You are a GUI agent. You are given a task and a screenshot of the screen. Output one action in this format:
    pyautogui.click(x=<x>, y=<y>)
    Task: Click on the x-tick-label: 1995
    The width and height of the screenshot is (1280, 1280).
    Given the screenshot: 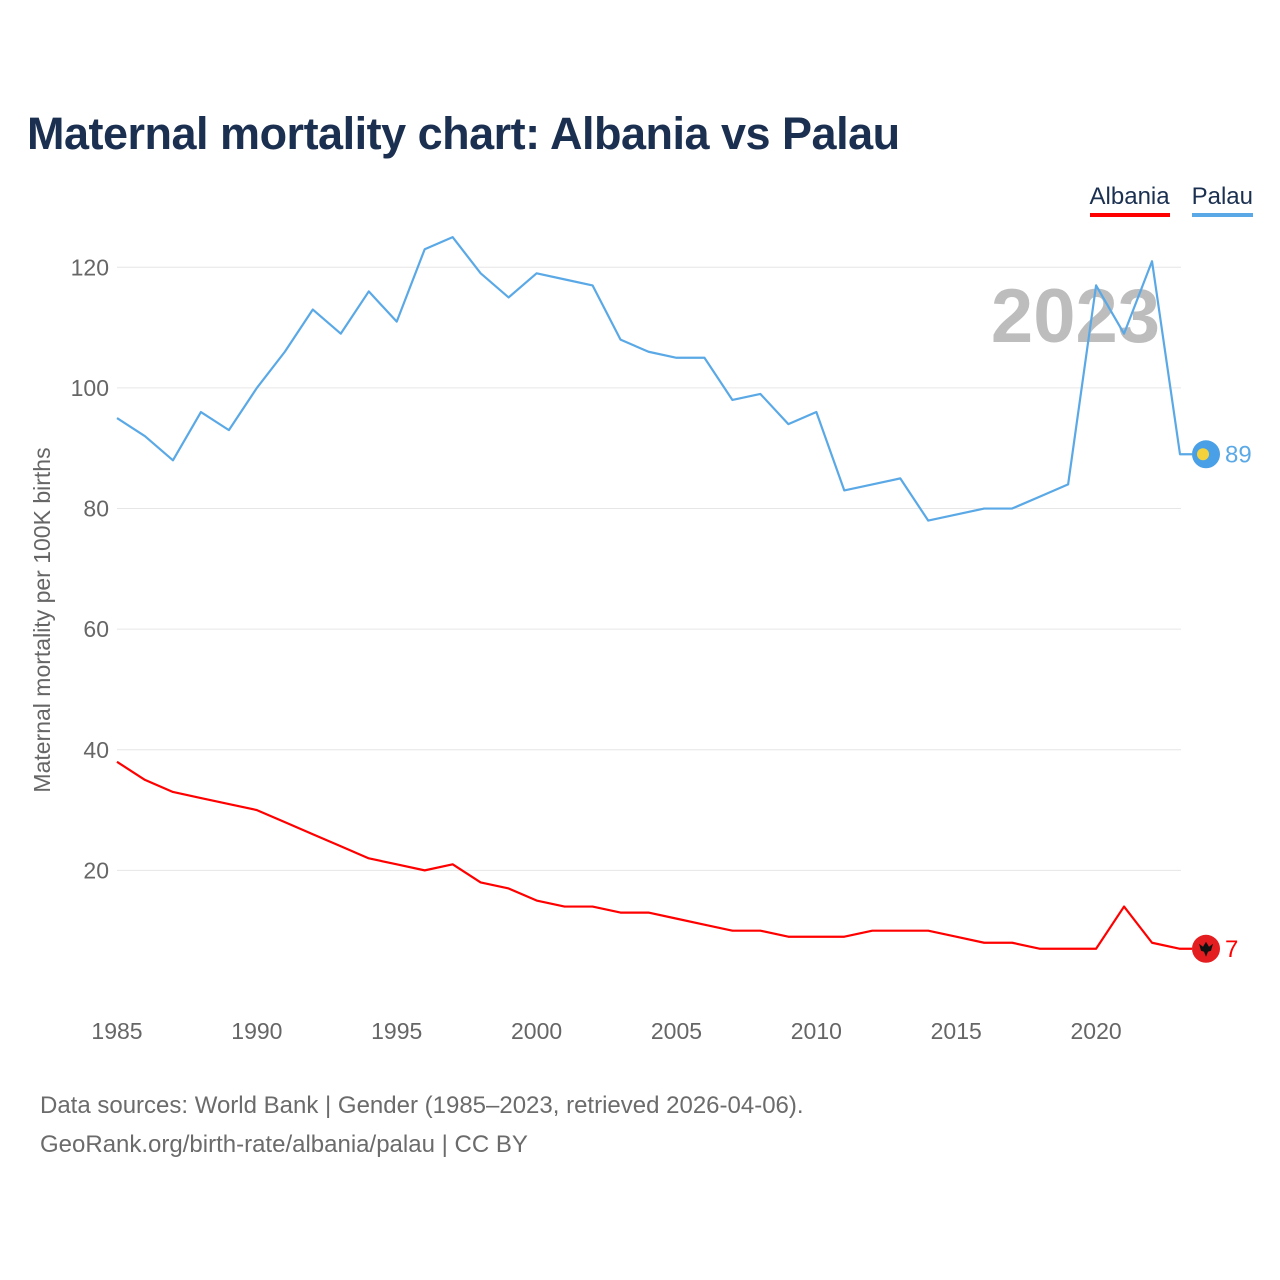 What is the action you would take?
    pyautogui.click(x=396, y=1031)
    